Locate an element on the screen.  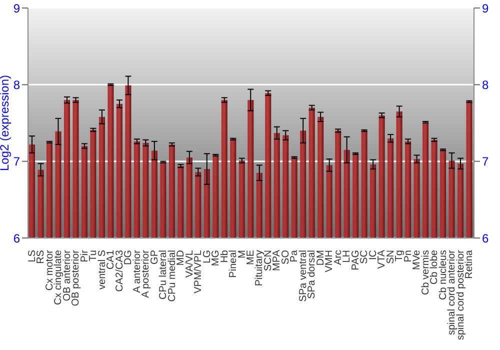
x-tick-label: ventral S is located at coordinates (102, 270).